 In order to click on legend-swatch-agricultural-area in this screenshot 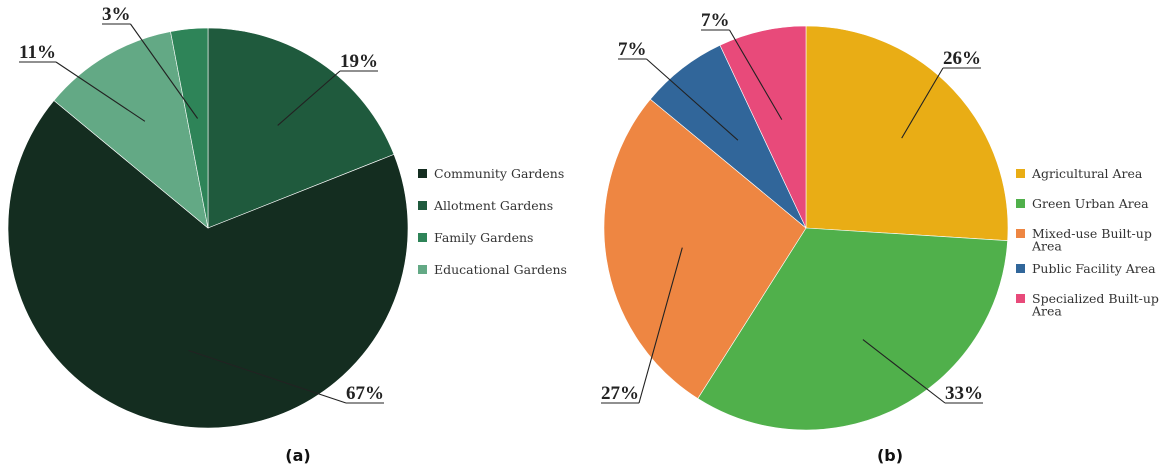, I will do `click(1020, 173)`.